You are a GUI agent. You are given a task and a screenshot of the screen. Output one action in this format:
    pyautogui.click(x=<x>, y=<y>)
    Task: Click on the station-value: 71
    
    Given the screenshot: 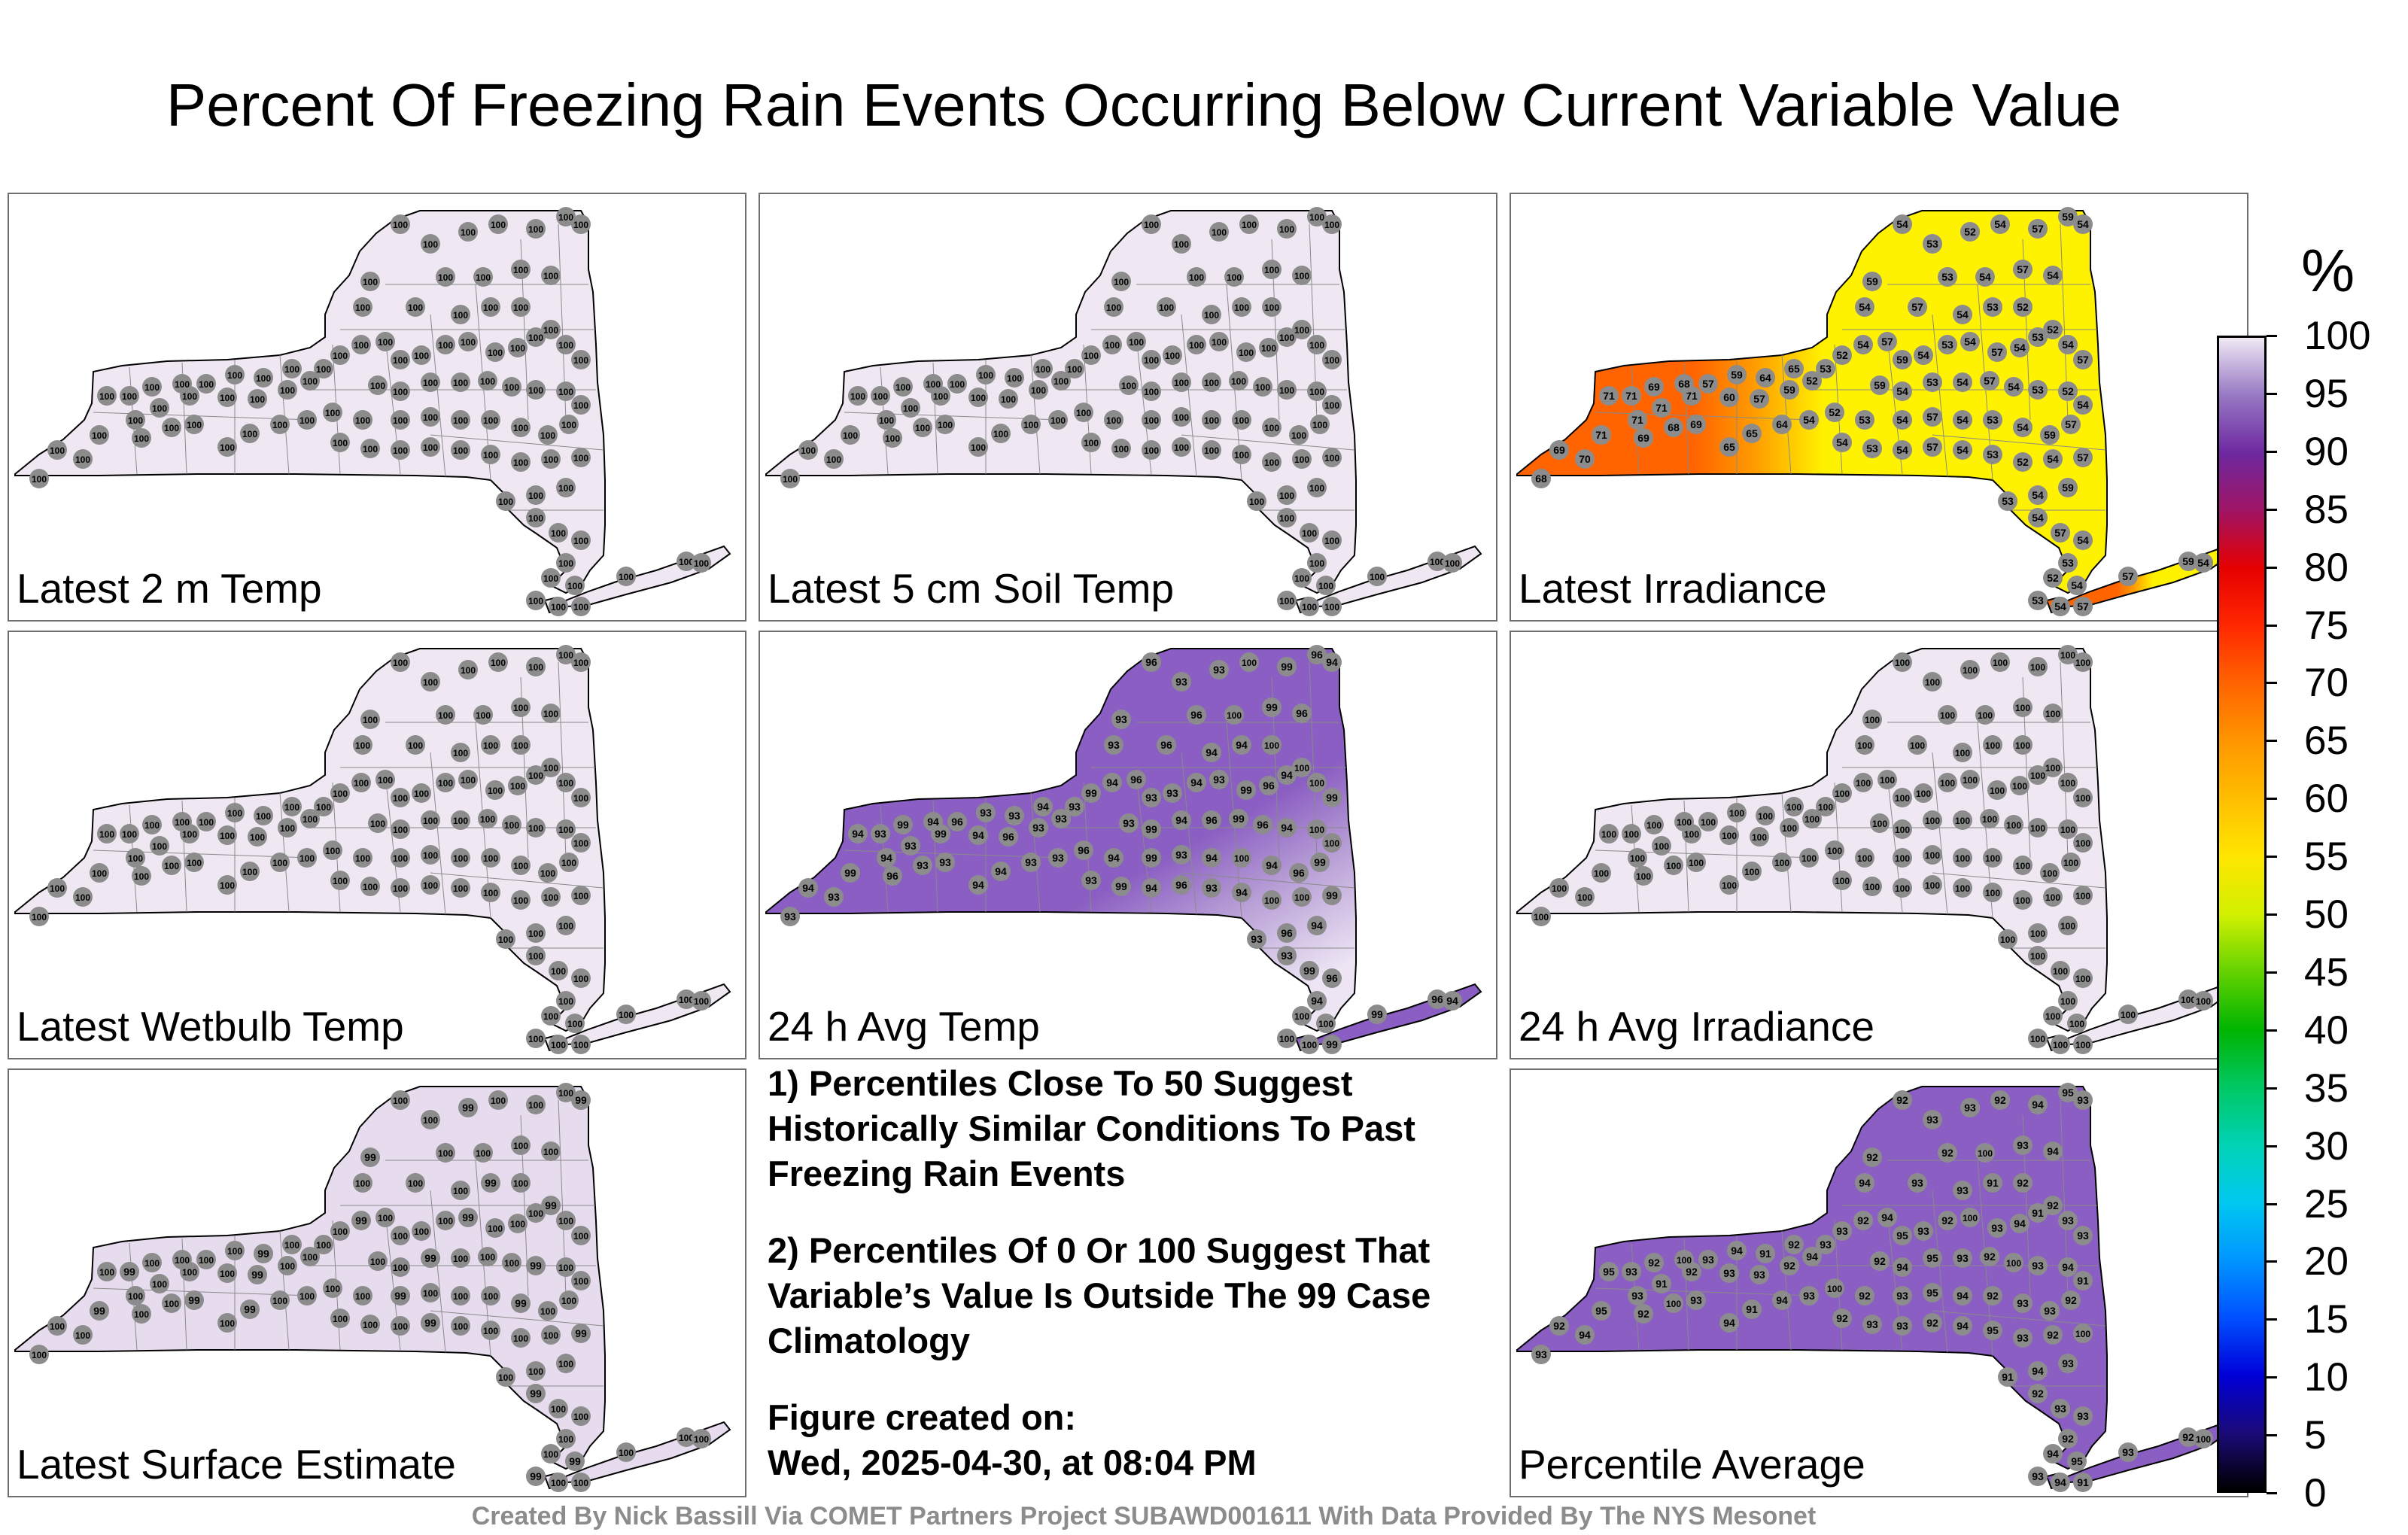 What is the action you would take?
    pyautogui.click(x=1692, y=396)
    